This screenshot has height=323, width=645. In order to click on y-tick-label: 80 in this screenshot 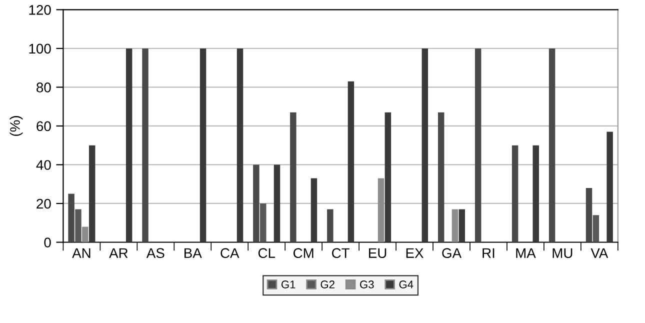, I will do `click(43, 87)`.